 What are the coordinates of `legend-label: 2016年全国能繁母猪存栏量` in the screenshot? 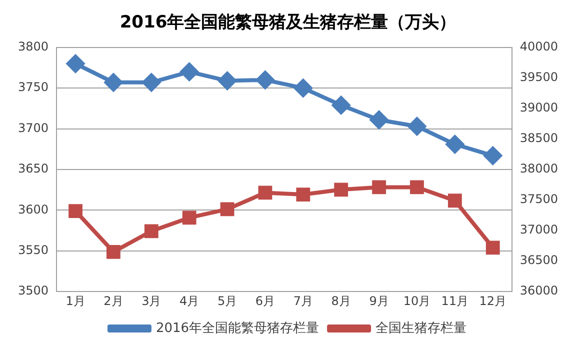 It's located at (238, 328).